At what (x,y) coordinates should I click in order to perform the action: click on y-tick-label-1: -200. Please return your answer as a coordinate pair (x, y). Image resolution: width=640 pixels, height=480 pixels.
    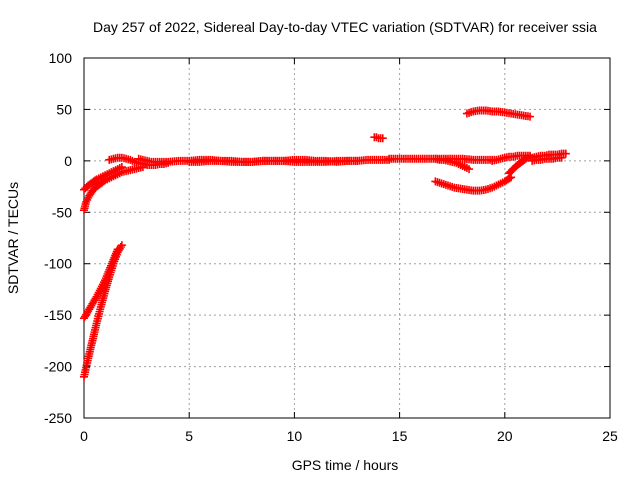
    Looking at the image, I should click on (58, 367).